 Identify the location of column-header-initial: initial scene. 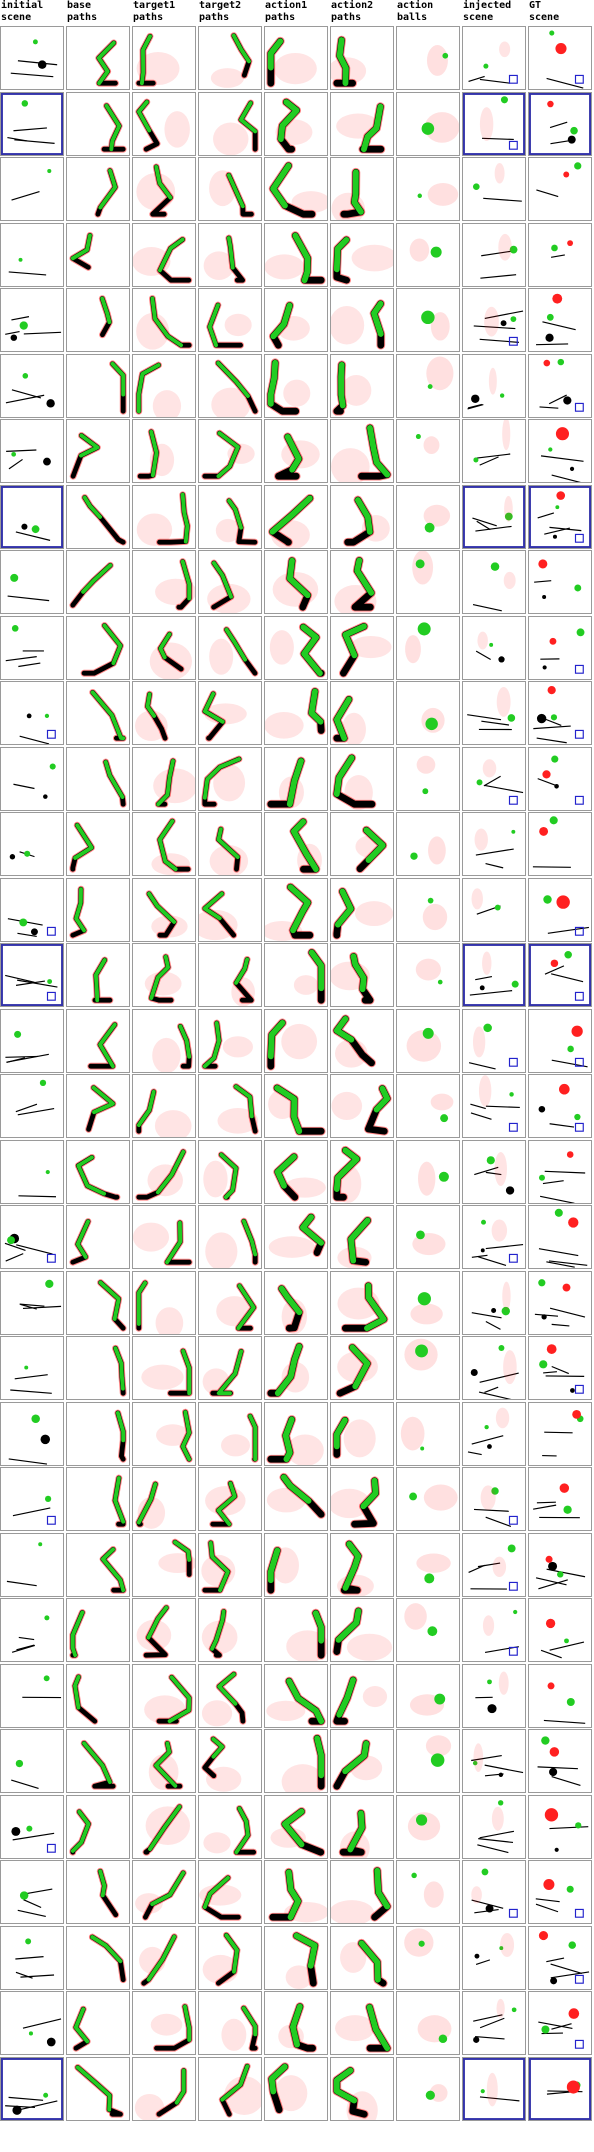
(22, 12).